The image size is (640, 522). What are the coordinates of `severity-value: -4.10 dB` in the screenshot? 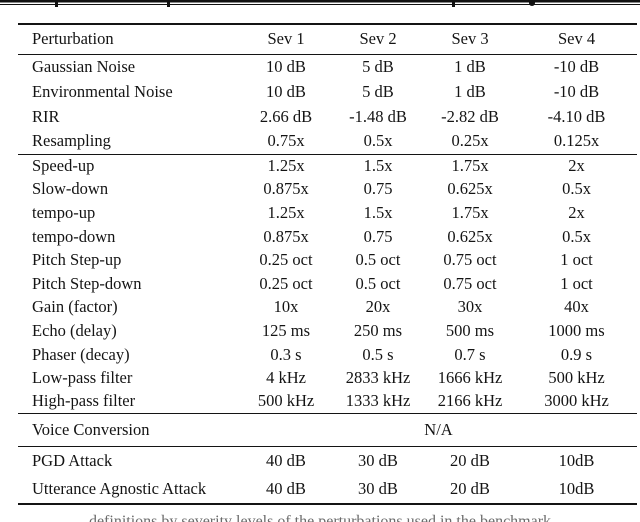 It's located at (576, 116).